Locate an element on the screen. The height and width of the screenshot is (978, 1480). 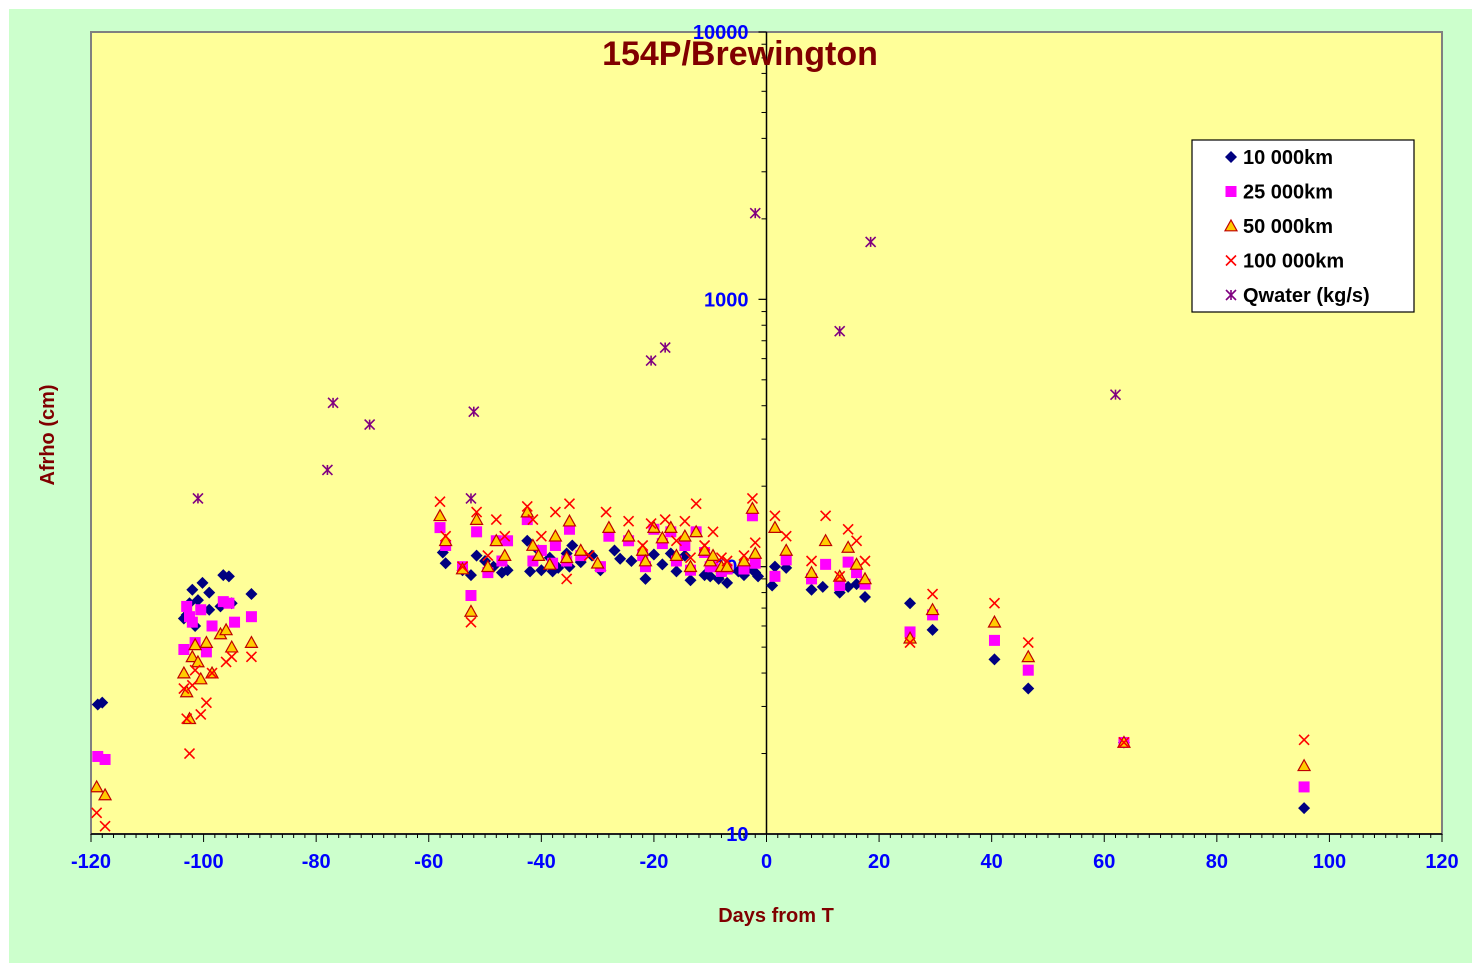
x-tick-label: -40 is located at coordinates (541, 862).